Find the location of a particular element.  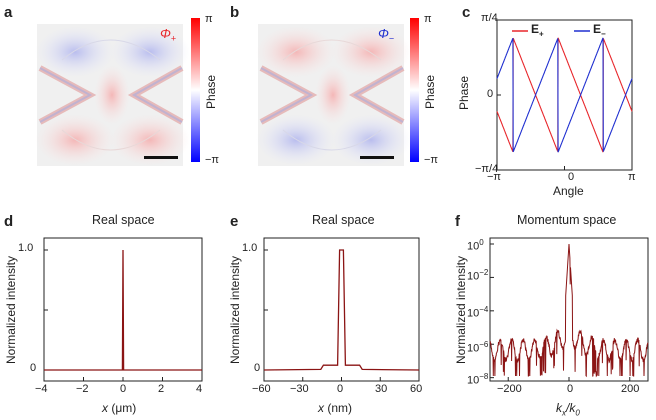

e-xtick-2: 0 is located at coordinates (340, 389).